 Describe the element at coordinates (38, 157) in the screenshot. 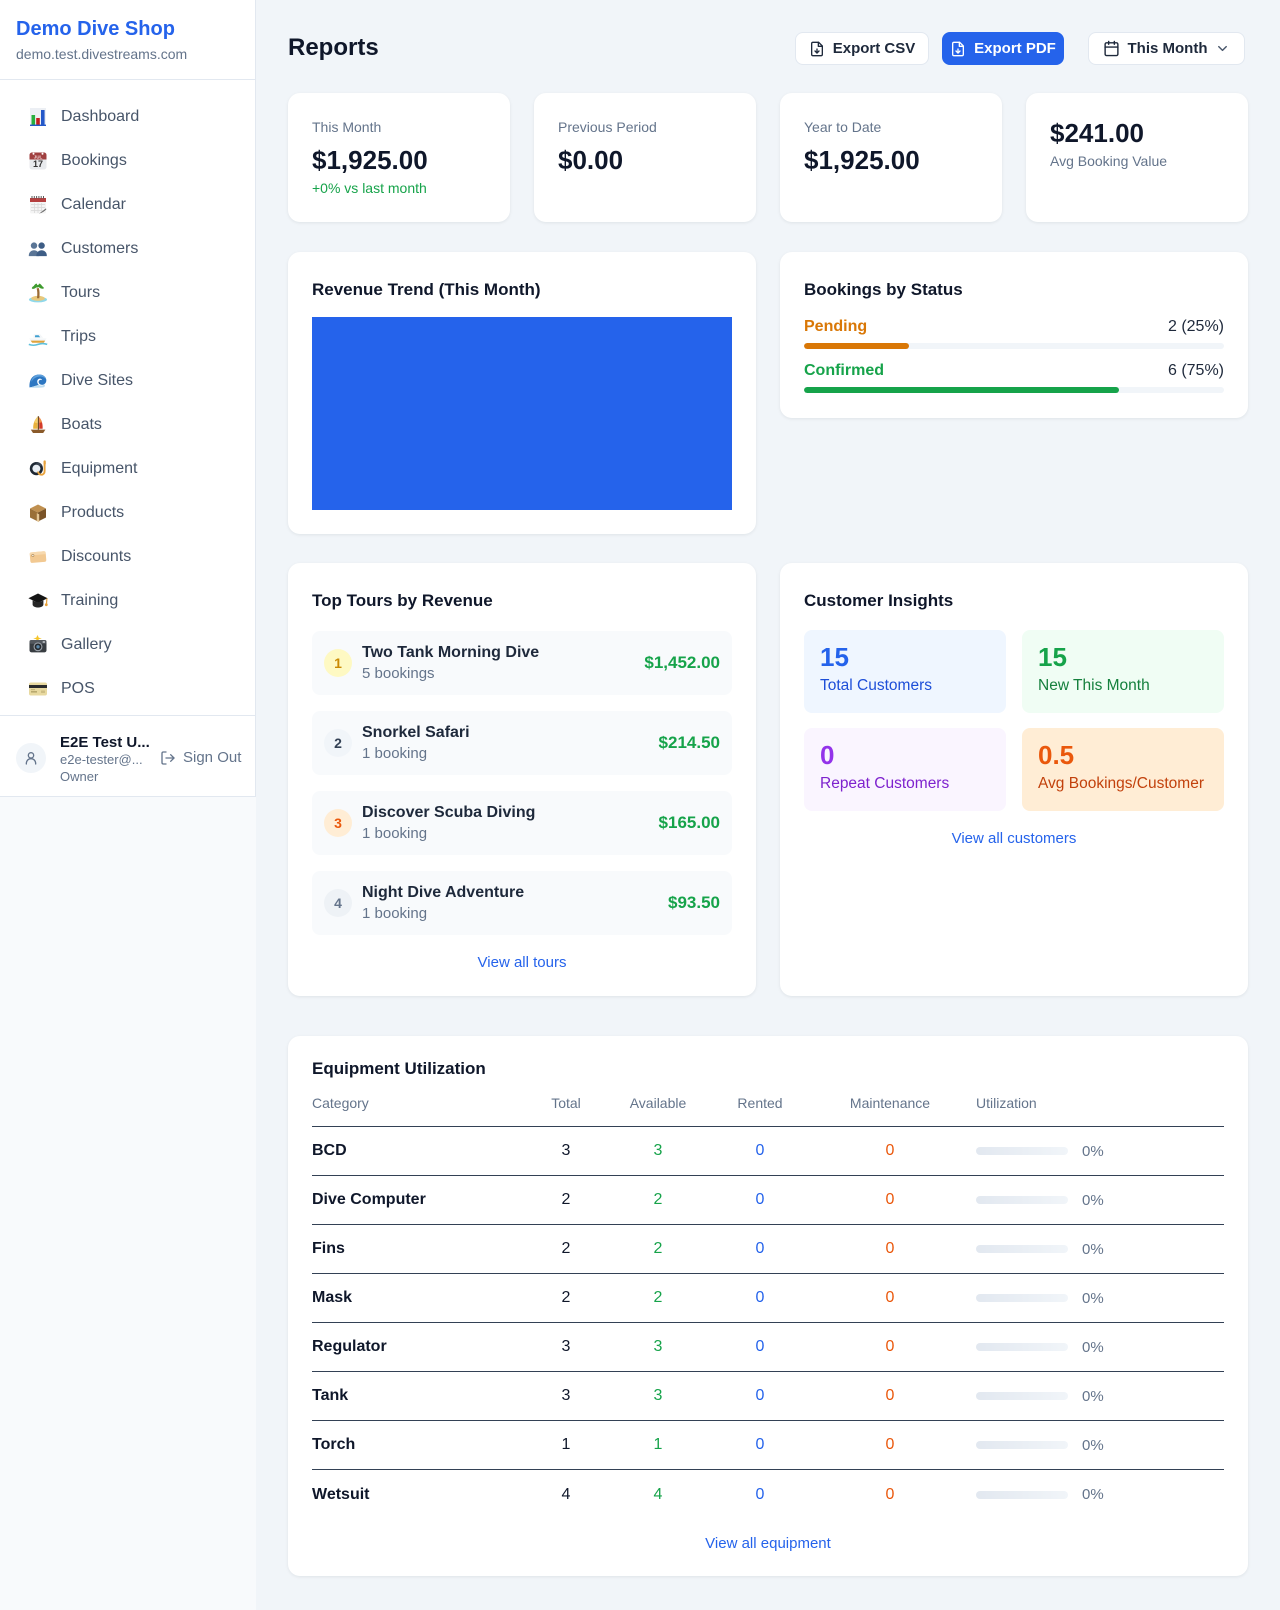

I see `svg-text: JUL` at that location.